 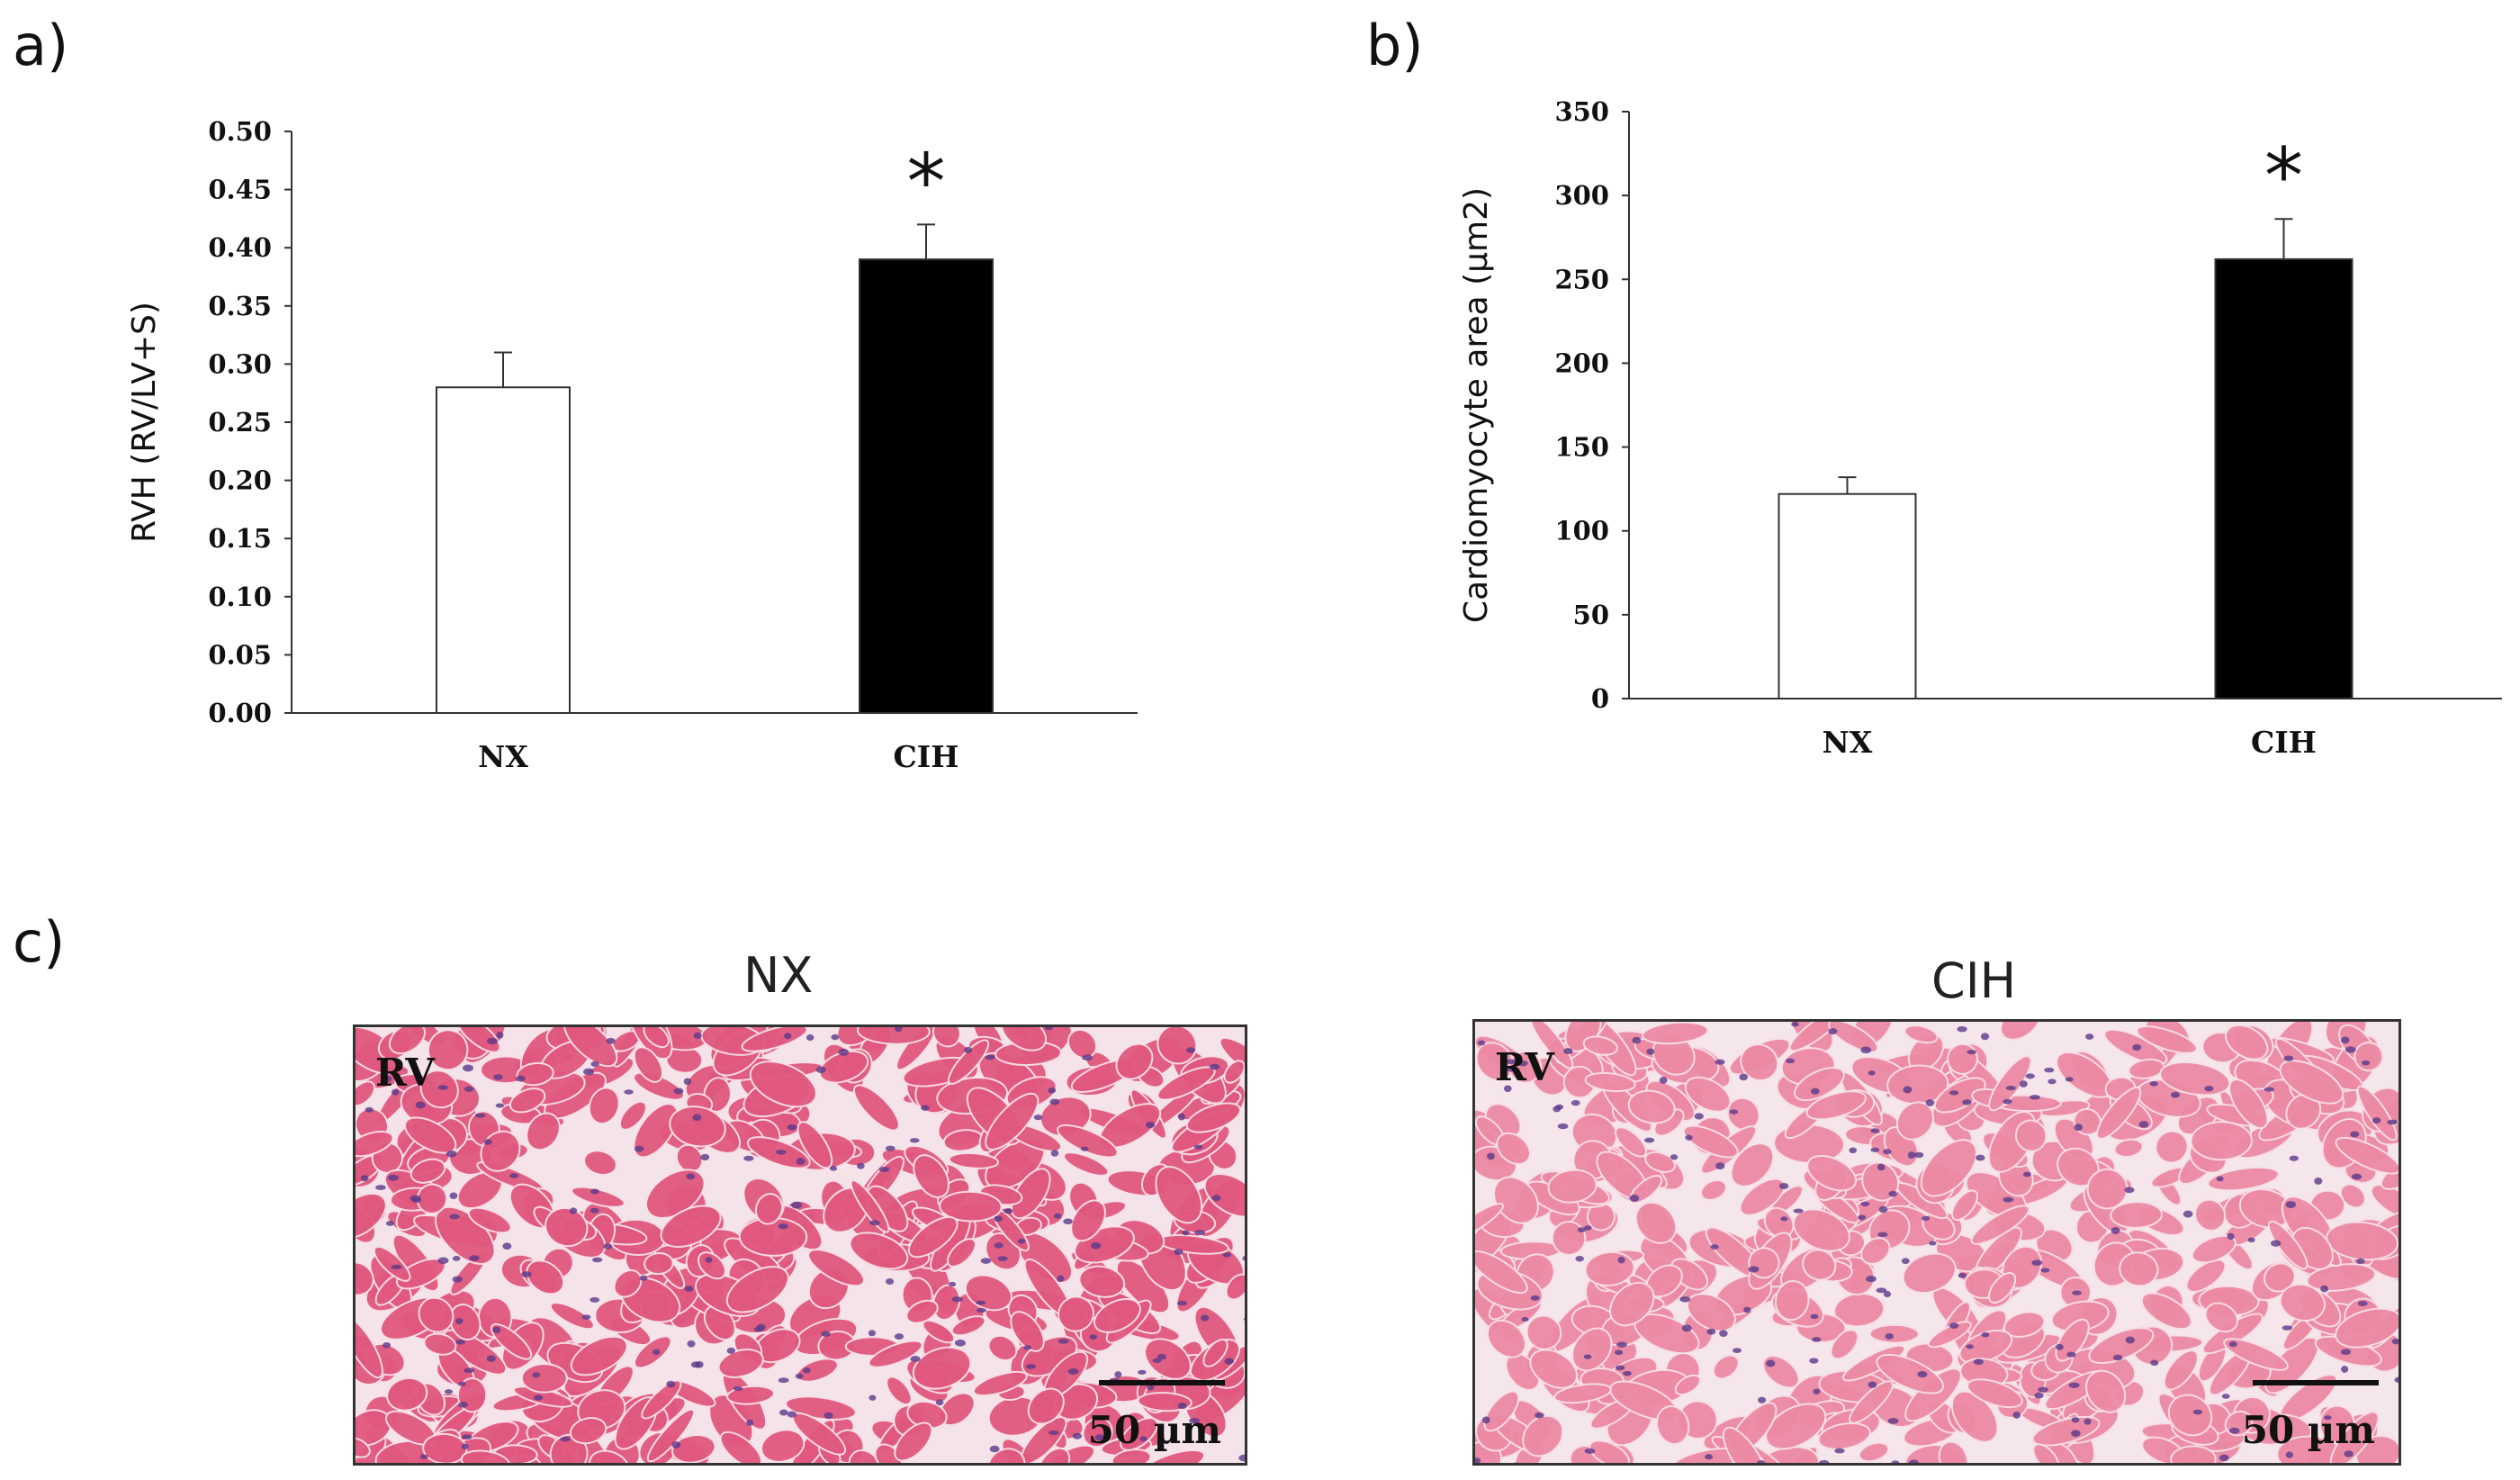 What do you see at coordinates (240, 480) in the screenshot?
I see `y-tick-label: 0.20` at bounding box center [240, 480].